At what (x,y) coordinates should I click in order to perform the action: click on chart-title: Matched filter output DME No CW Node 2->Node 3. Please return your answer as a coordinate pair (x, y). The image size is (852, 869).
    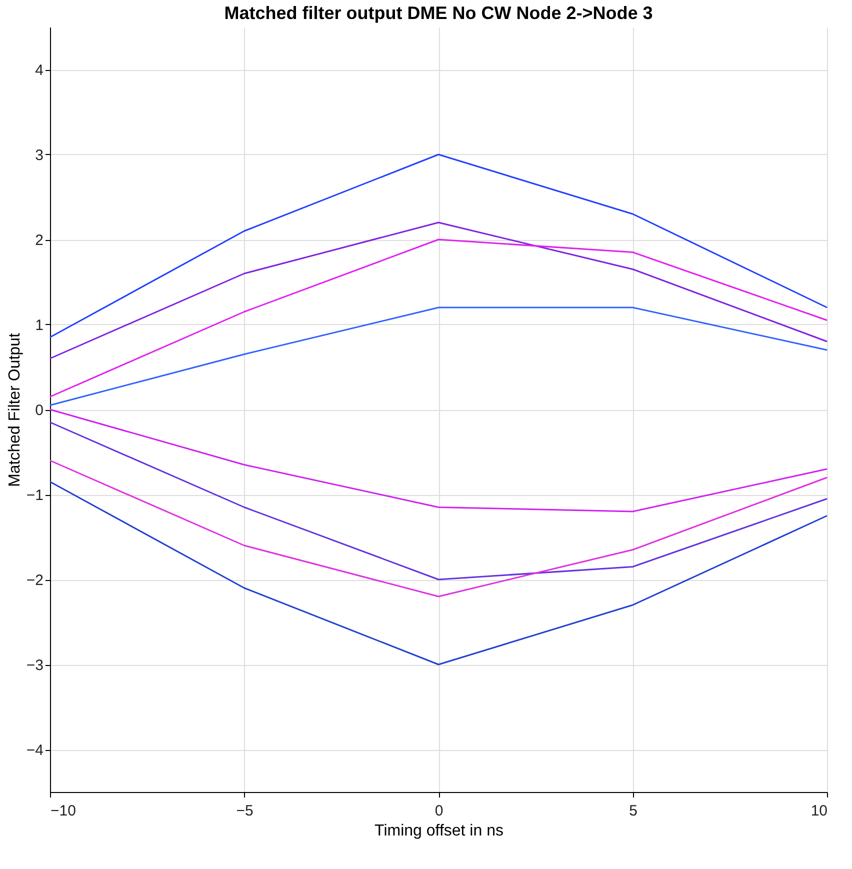
    Looking at the image, I should click on (438, 13).